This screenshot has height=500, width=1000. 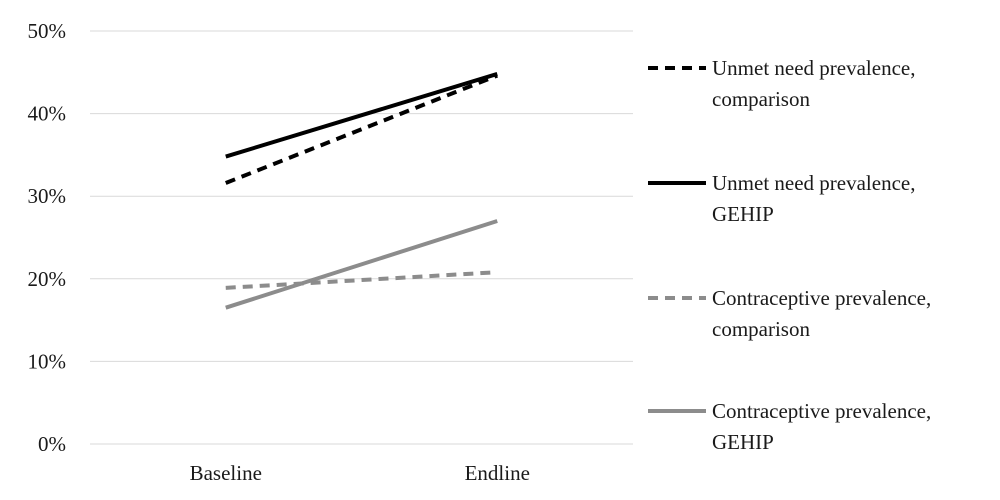 I want to click on legend-label-2: Unmet need prevalence, GEHIP, so click(x=813, y=198).